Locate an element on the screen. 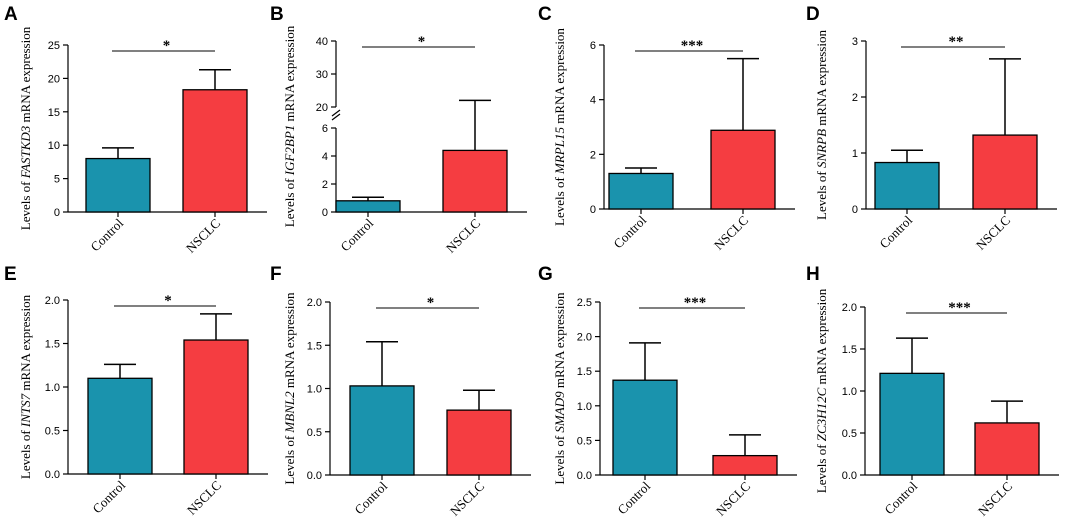 The height and width of the screenshot is (525, 1072). y-axis-label-gene: MRPL15 is located at coordinates (559, 151).